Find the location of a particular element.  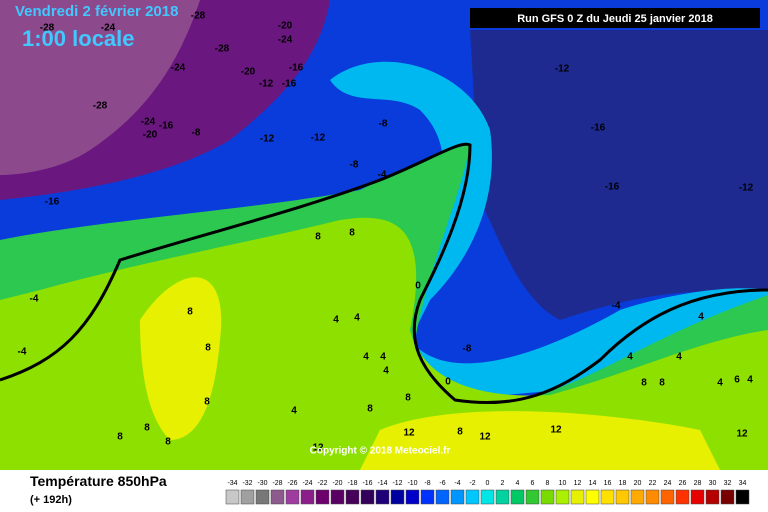

scale-label: -6 is located at coordinates (442, 483).